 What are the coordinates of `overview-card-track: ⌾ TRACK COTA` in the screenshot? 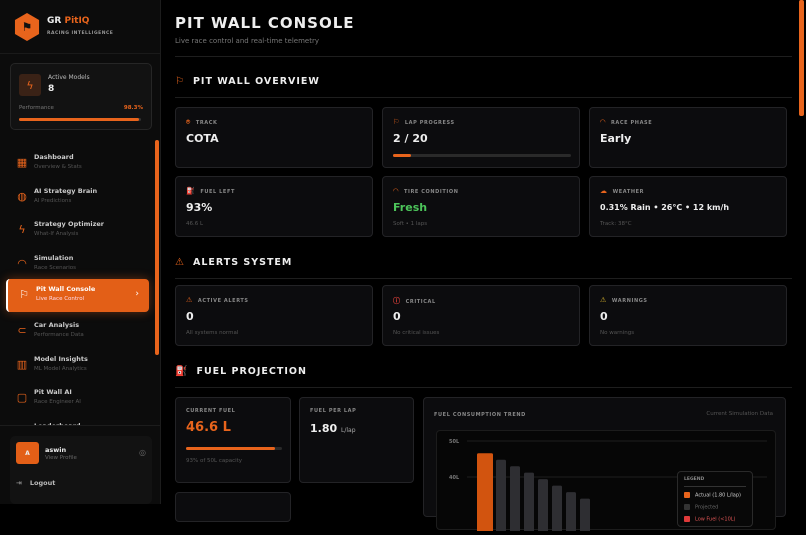 It's located at (274, 137).